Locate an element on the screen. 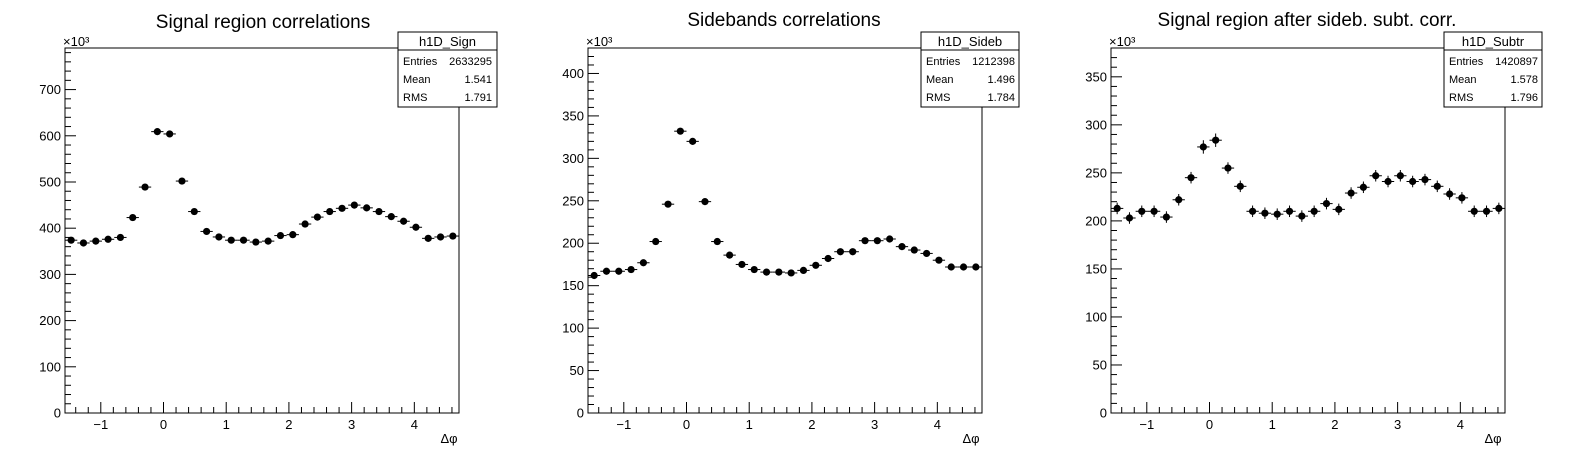  y-tick-label: 600 is located at coordinates (50, 135).